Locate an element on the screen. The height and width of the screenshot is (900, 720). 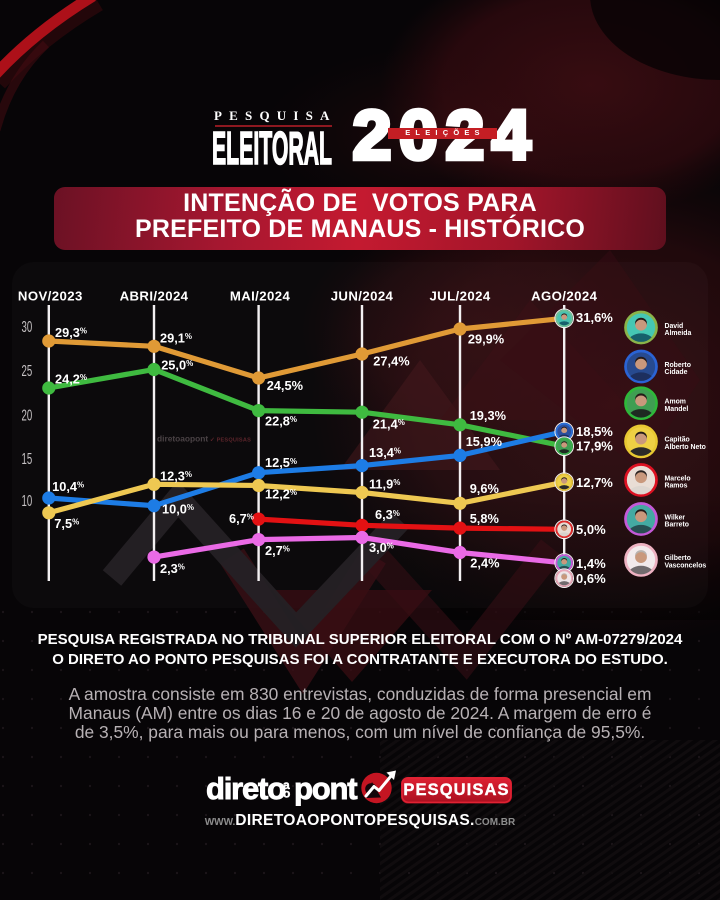
svg-text: Wilker is located at coordinates (675, 517).